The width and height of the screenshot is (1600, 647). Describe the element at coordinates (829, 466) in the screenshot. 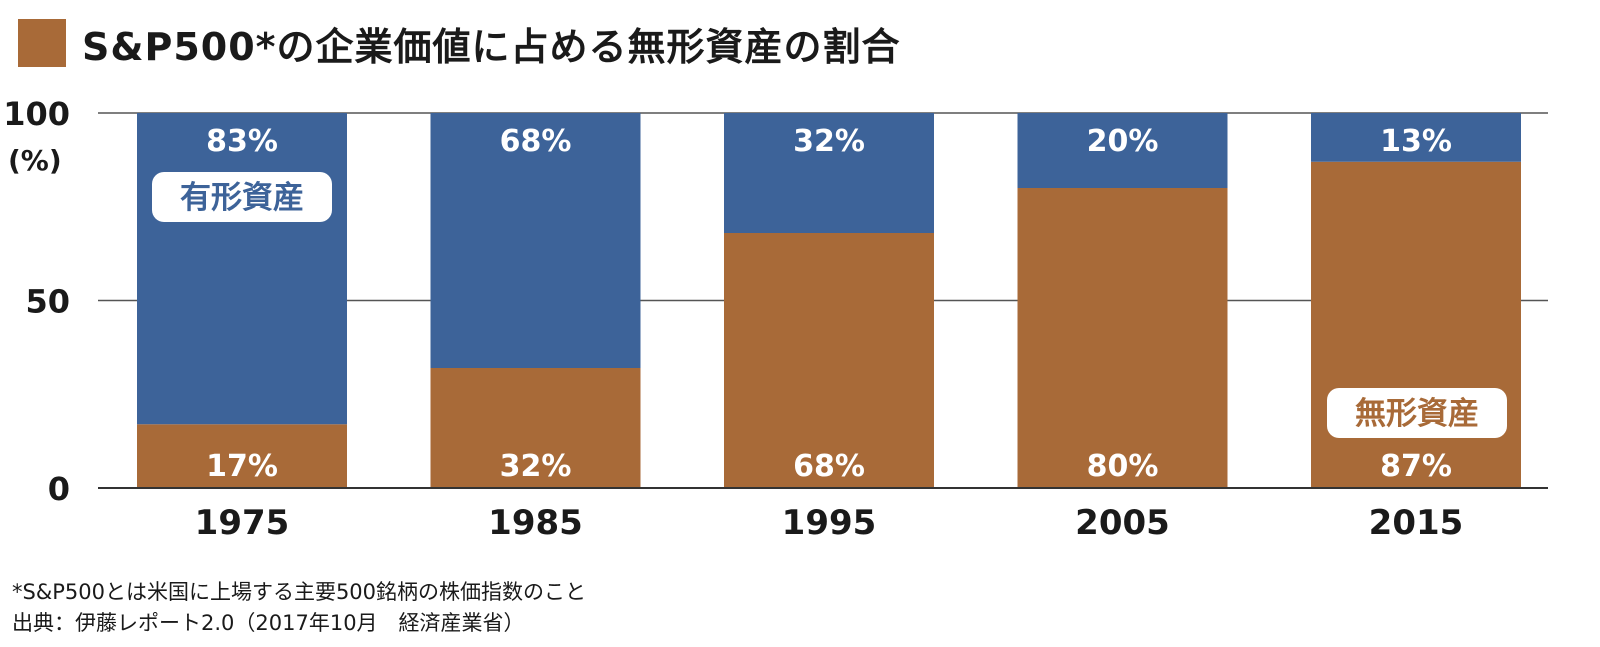

I see `data-label-intangible-1995: 68%` at that location.